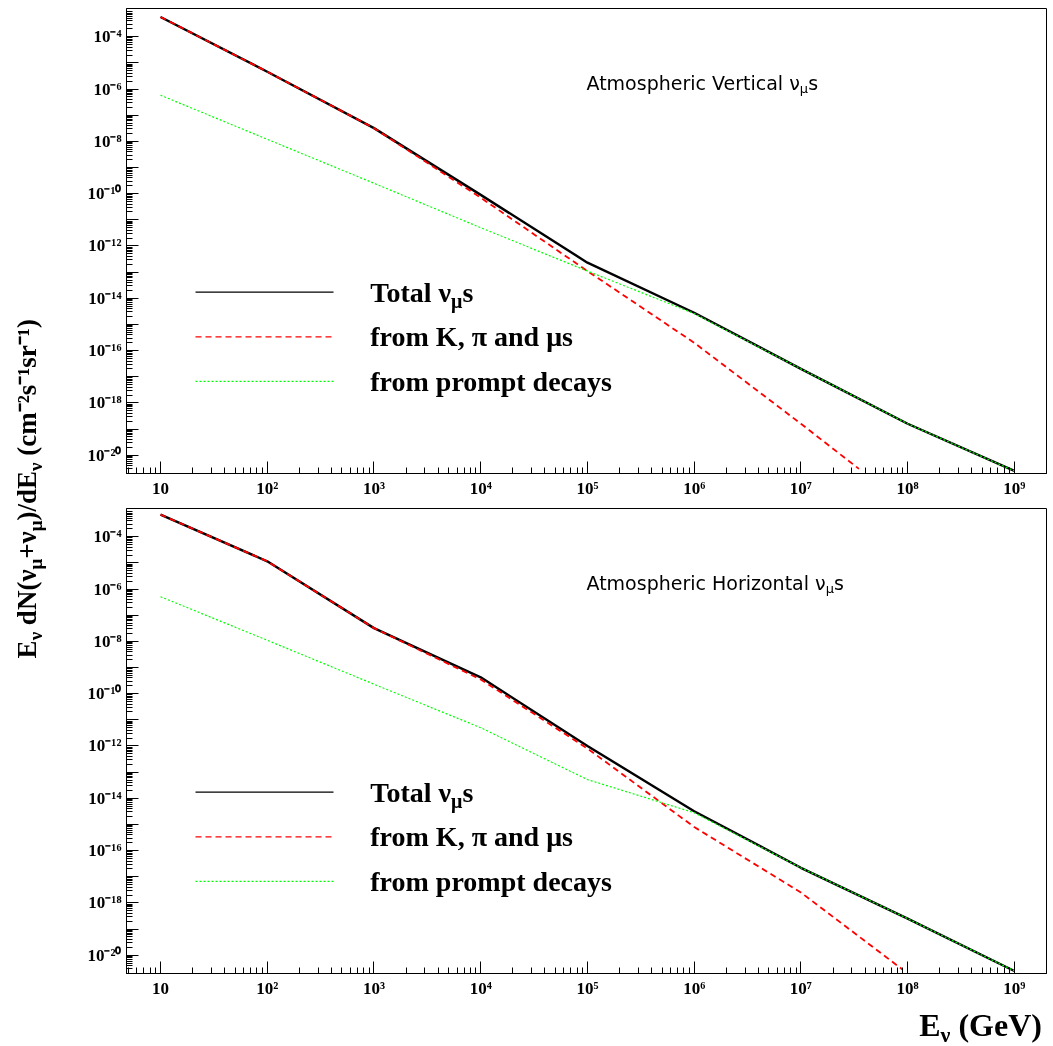 This screenshot has height=1046, width=1053. Describe the element at coordinates (28, 489) in the screenshot. I see `text: Eν dN(νμ+νμ)/dEν (cm⁻²s⁻¹sr⁻¹)` at that location.